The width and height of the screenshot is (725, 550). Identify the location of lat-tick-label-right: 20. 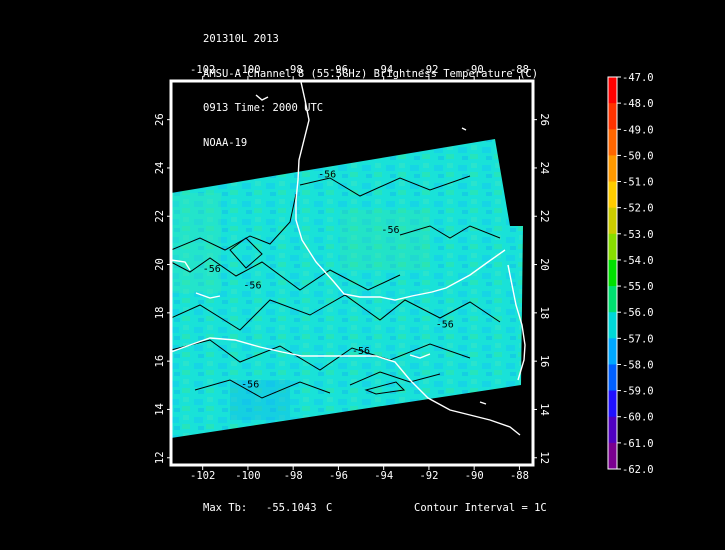
(544, 264).